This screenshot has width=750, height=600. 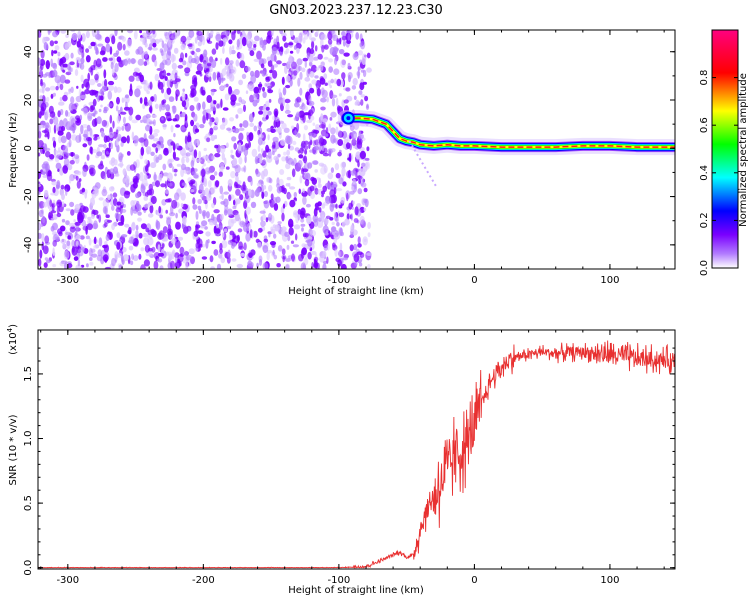 What do you see at coordinates (704, 125) in the screenshot?
I see `colorbar-tick-label: 0.6` at bounding box center [704, 125].